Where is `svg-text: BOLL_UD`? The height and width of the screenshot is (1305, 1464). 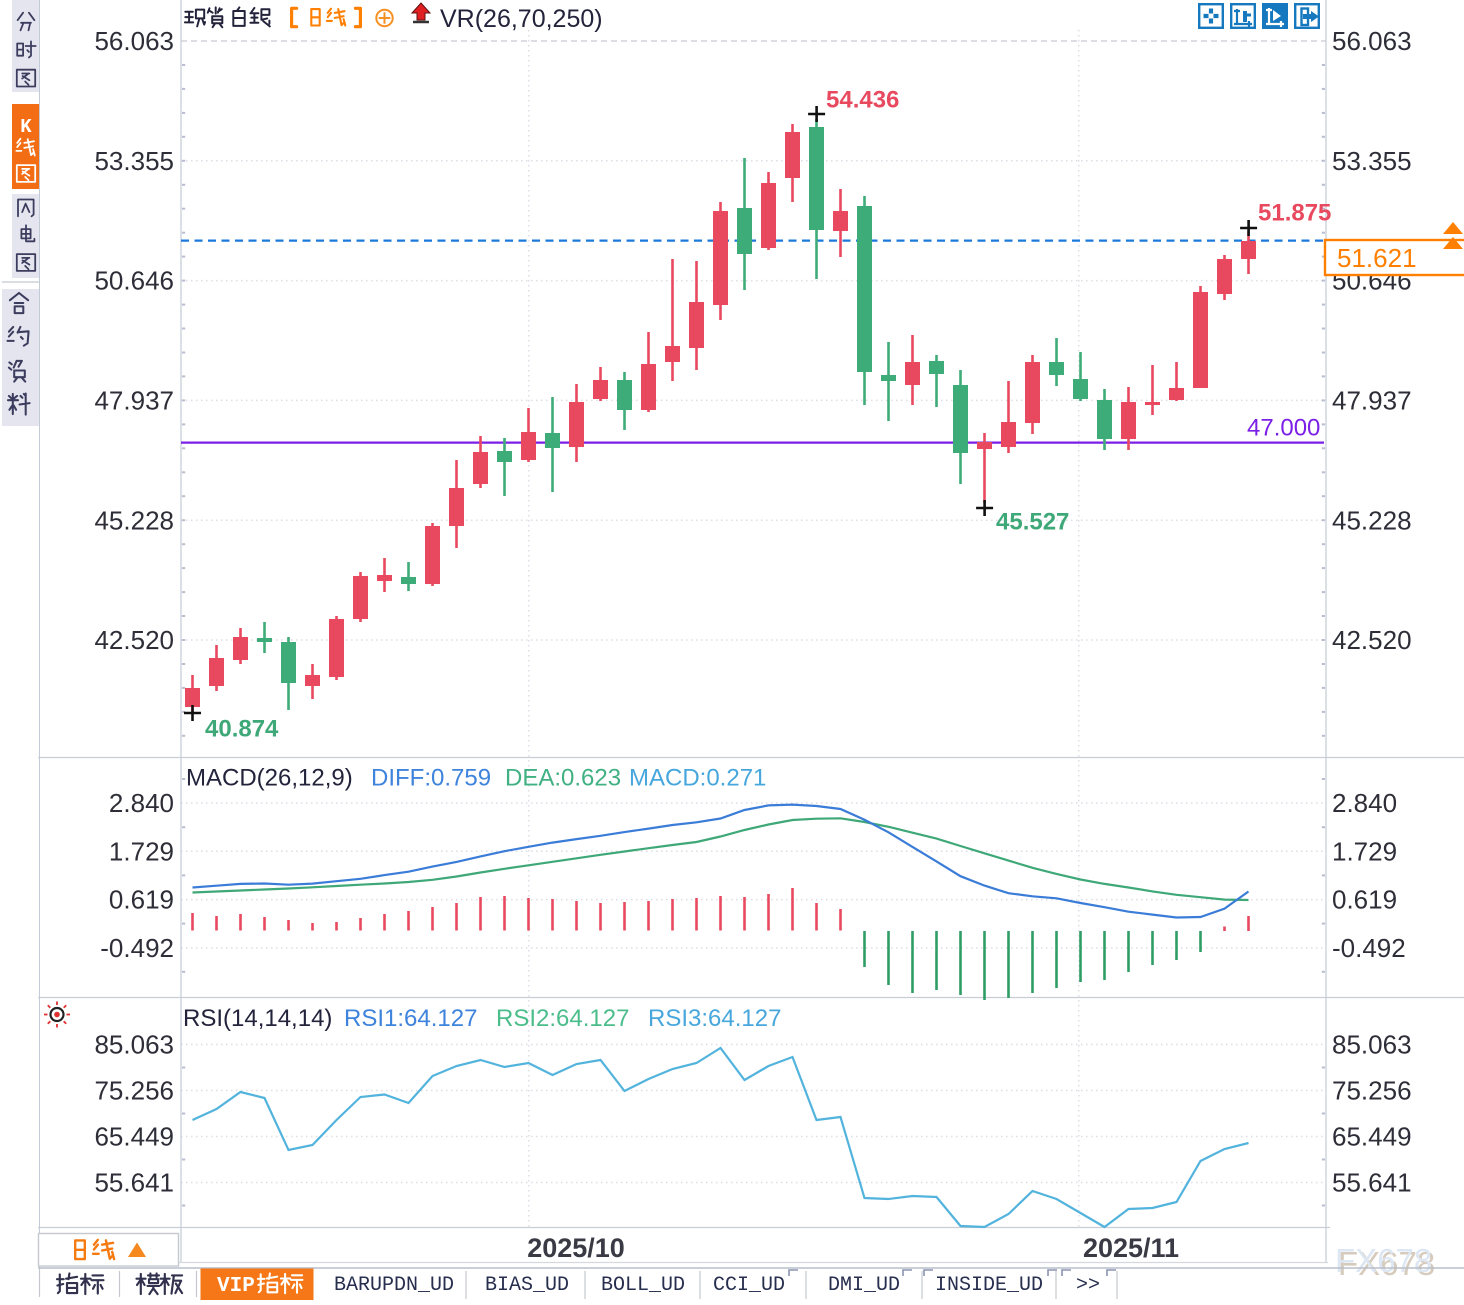
svg-text: BOLL_UD is located at coordinates (643, 1285).